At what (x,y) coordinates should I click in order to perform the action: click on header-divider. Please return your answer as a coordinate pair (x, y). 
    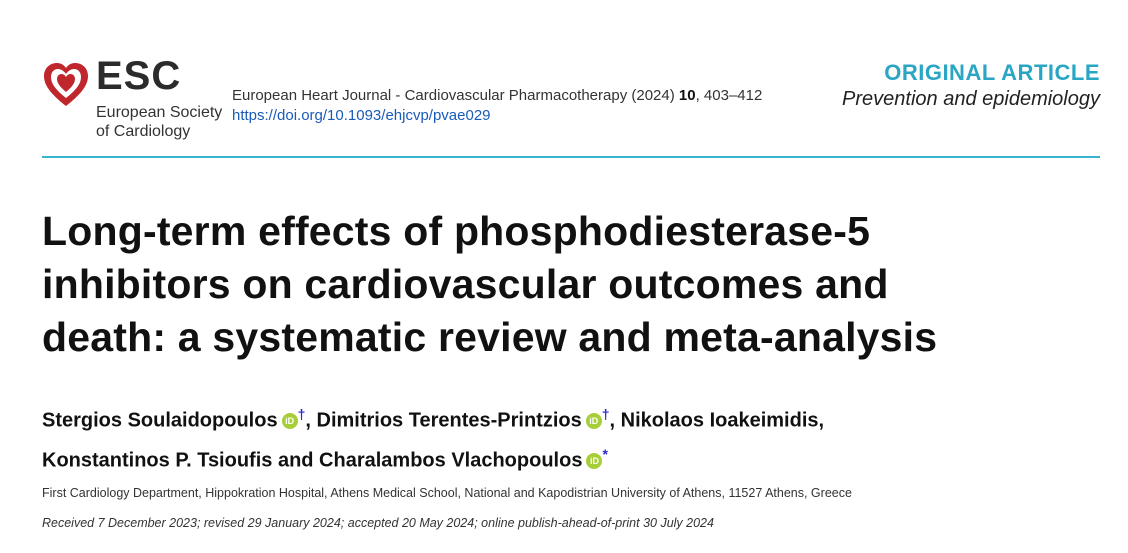
    Looking at the image, I should click on (571, 157).